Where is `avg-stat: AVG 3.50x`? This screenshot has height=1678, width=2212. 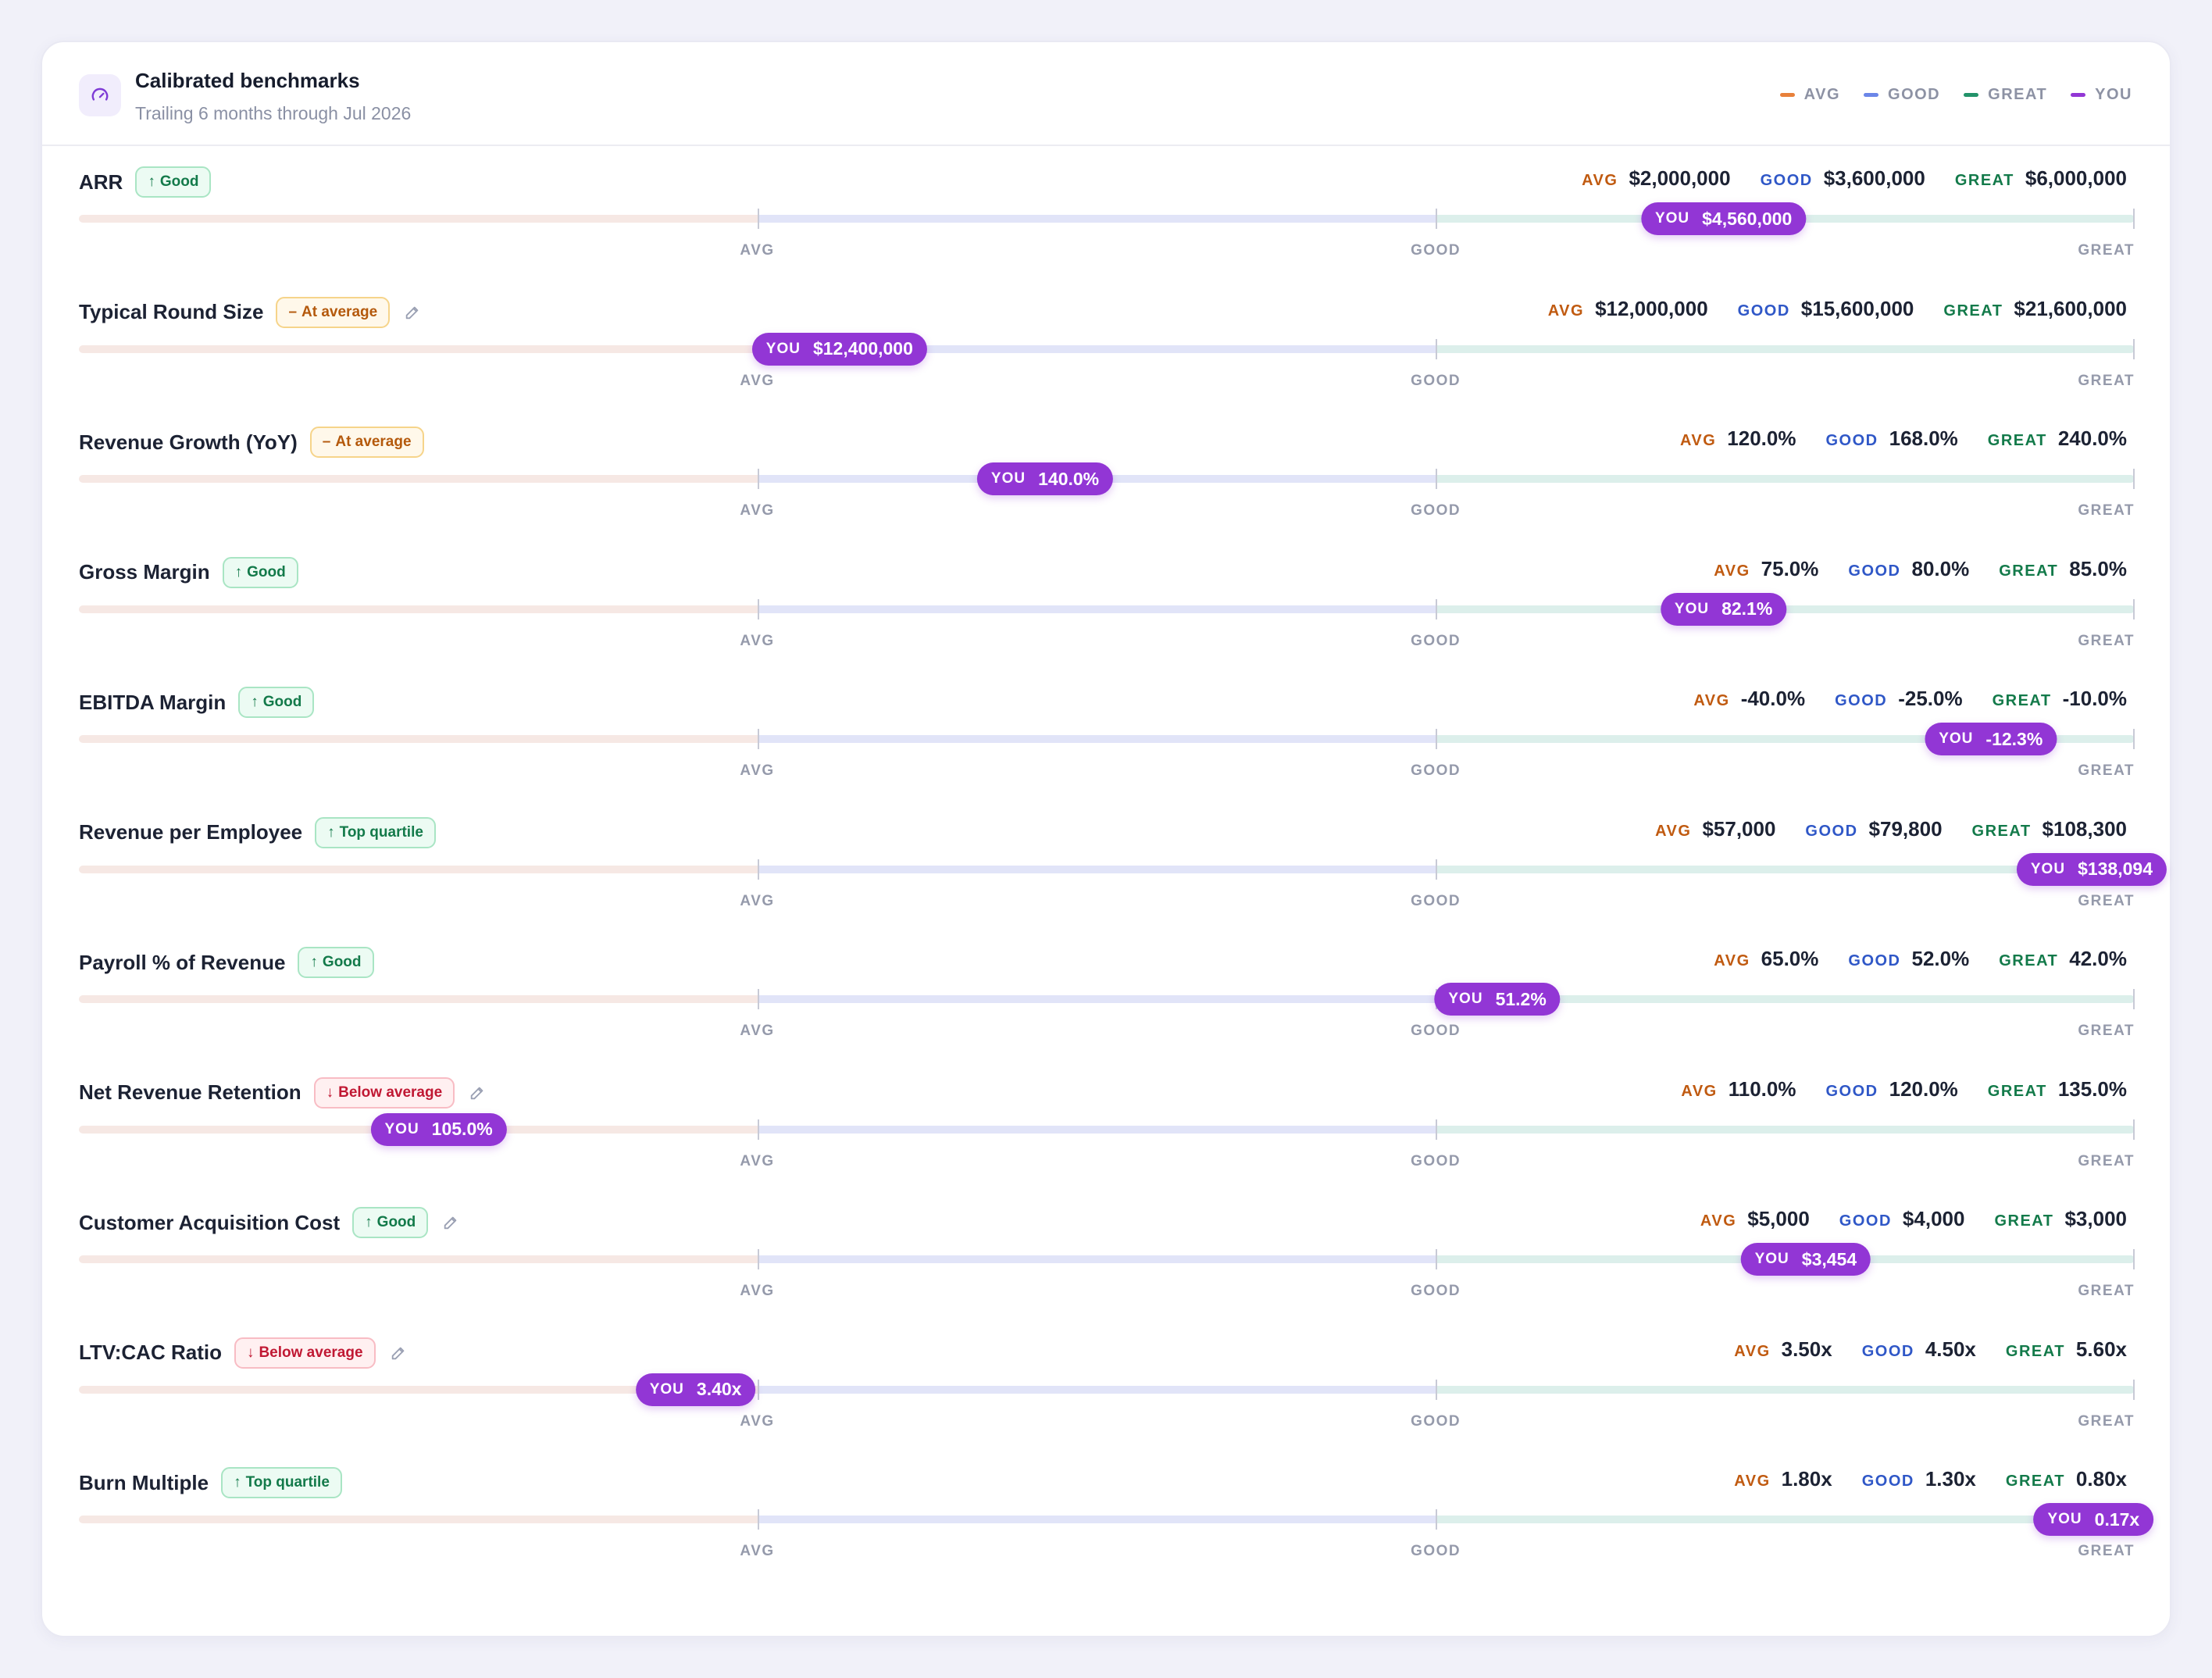 avg-stat: AVG 3.50x is located at coordinates (1783, 1349).